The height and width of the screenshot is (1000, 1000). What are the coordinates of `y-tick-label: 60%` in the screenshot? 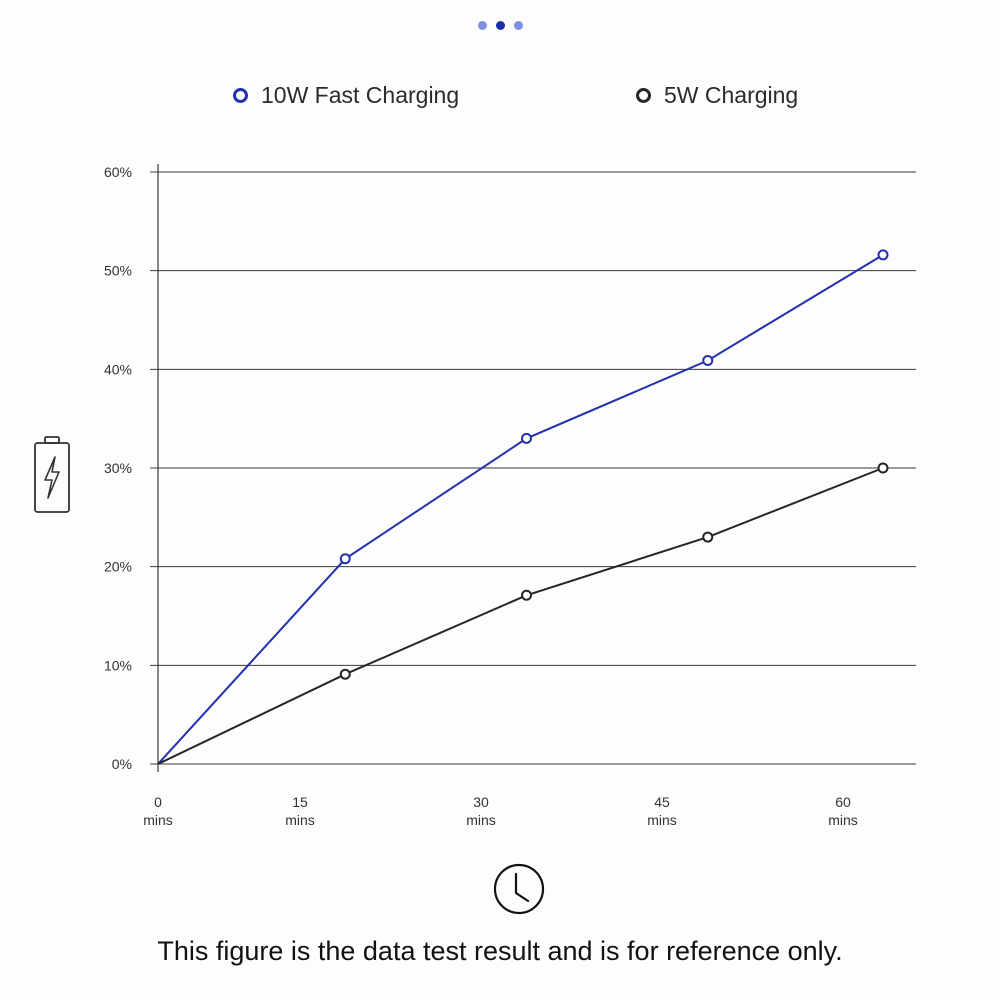 It's located at (118, 172).